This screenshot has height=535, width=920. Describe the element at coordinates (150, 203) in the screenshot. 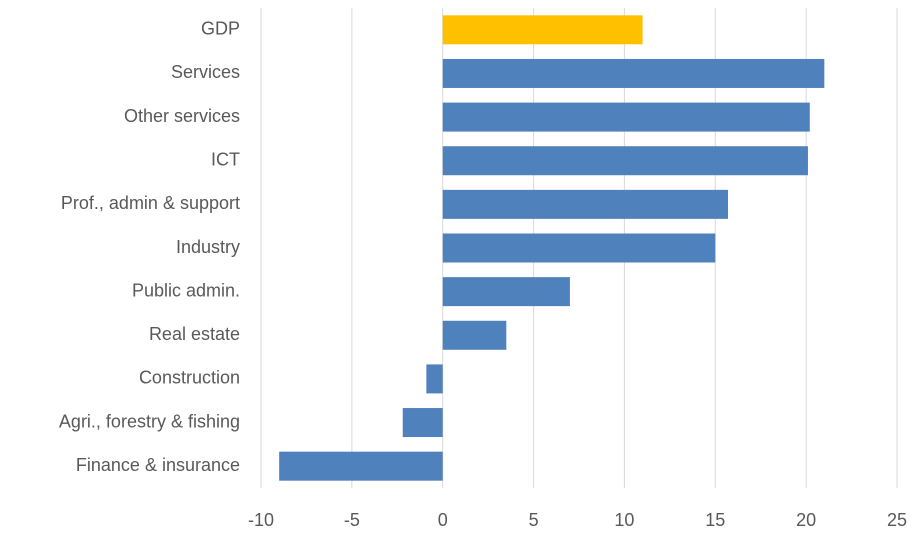

I see `y-tick-label: Prof., admin & support` at that location.